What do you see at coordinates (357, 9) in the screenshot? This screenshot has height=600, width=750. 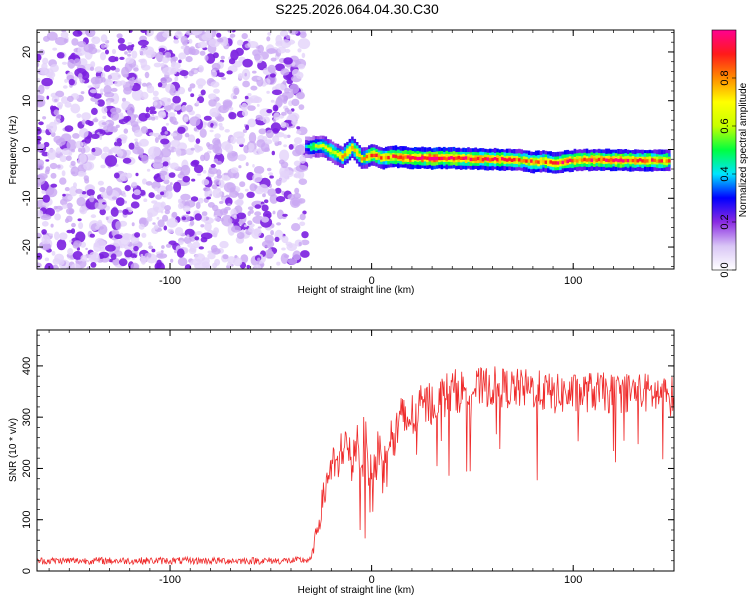 I see `figure-title: S225.2026.064.04.30.C30` at bounding box center [357, 9].